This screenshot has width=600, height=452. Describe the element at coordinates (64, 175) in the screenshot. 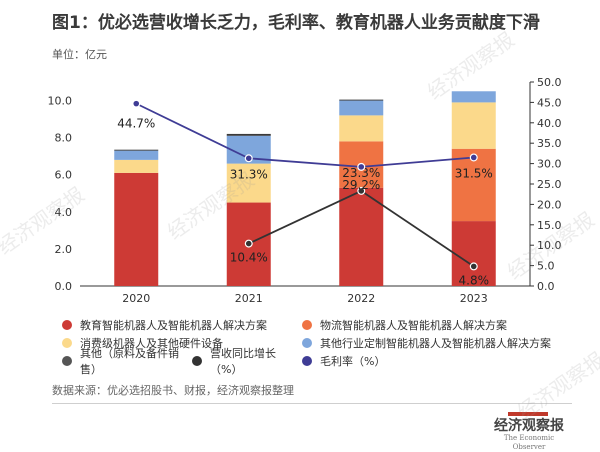

I see `y-tick-label: 6.0` at that location.